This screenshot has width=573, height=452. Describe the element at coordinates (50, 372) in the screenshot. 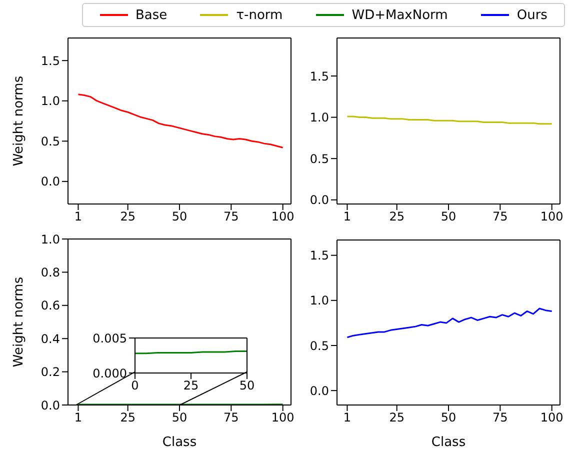

I see `y-tick-label: 0.2` at that location.